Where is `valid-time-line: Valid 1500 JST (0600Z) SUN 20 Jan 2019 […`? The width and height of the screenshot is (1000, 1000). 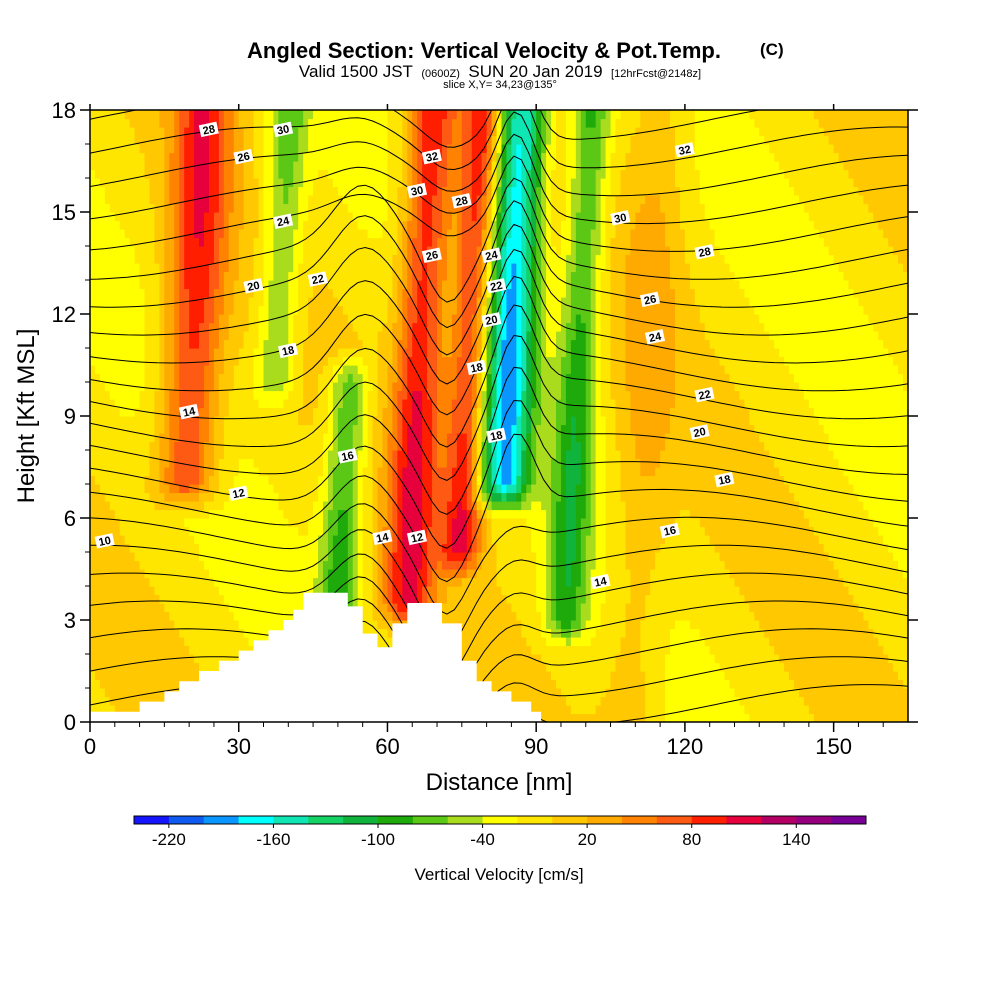
valid-time-line: Valid 1500 JST (0600Z) SUN 20 Jan 2019 [… is located at coordinates (500, 71).